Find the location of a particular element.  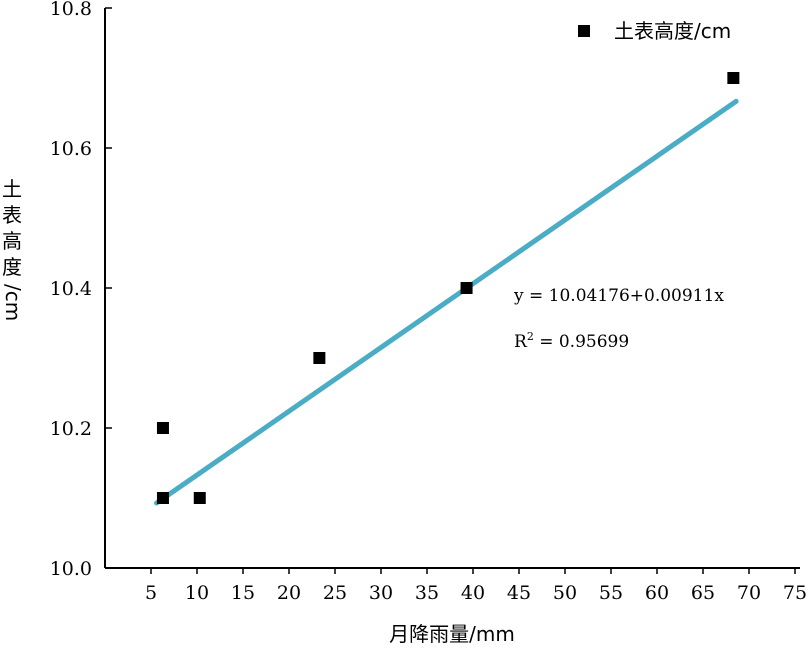

x-tick-label: 10 is located at coordinates (197, 593).